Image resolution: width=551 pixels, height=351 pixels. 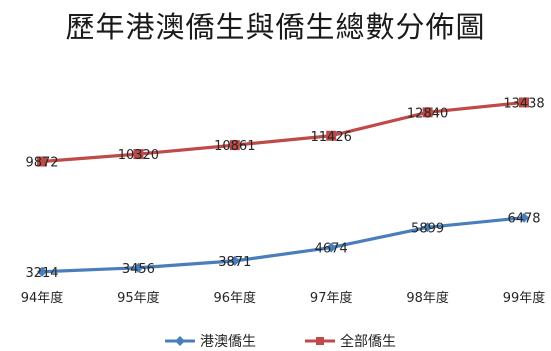 I want to click on data-label: 3871, so click(x=234, y=262).